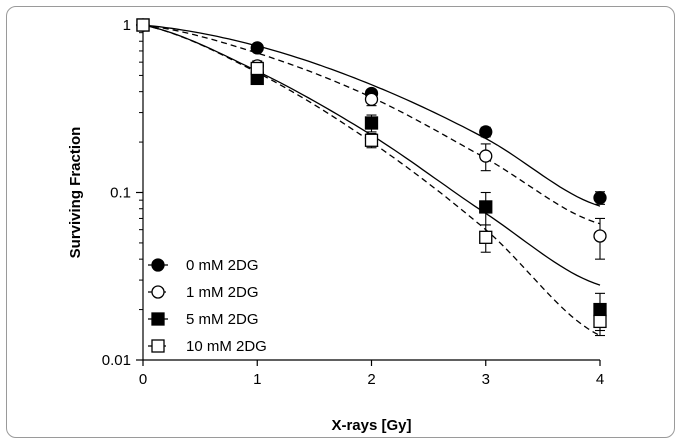 This screenshot has height=446, width=683. Describe the element at coordinates (486, 379) in the screenshot. I see `x-tick-label: 3` at that location.